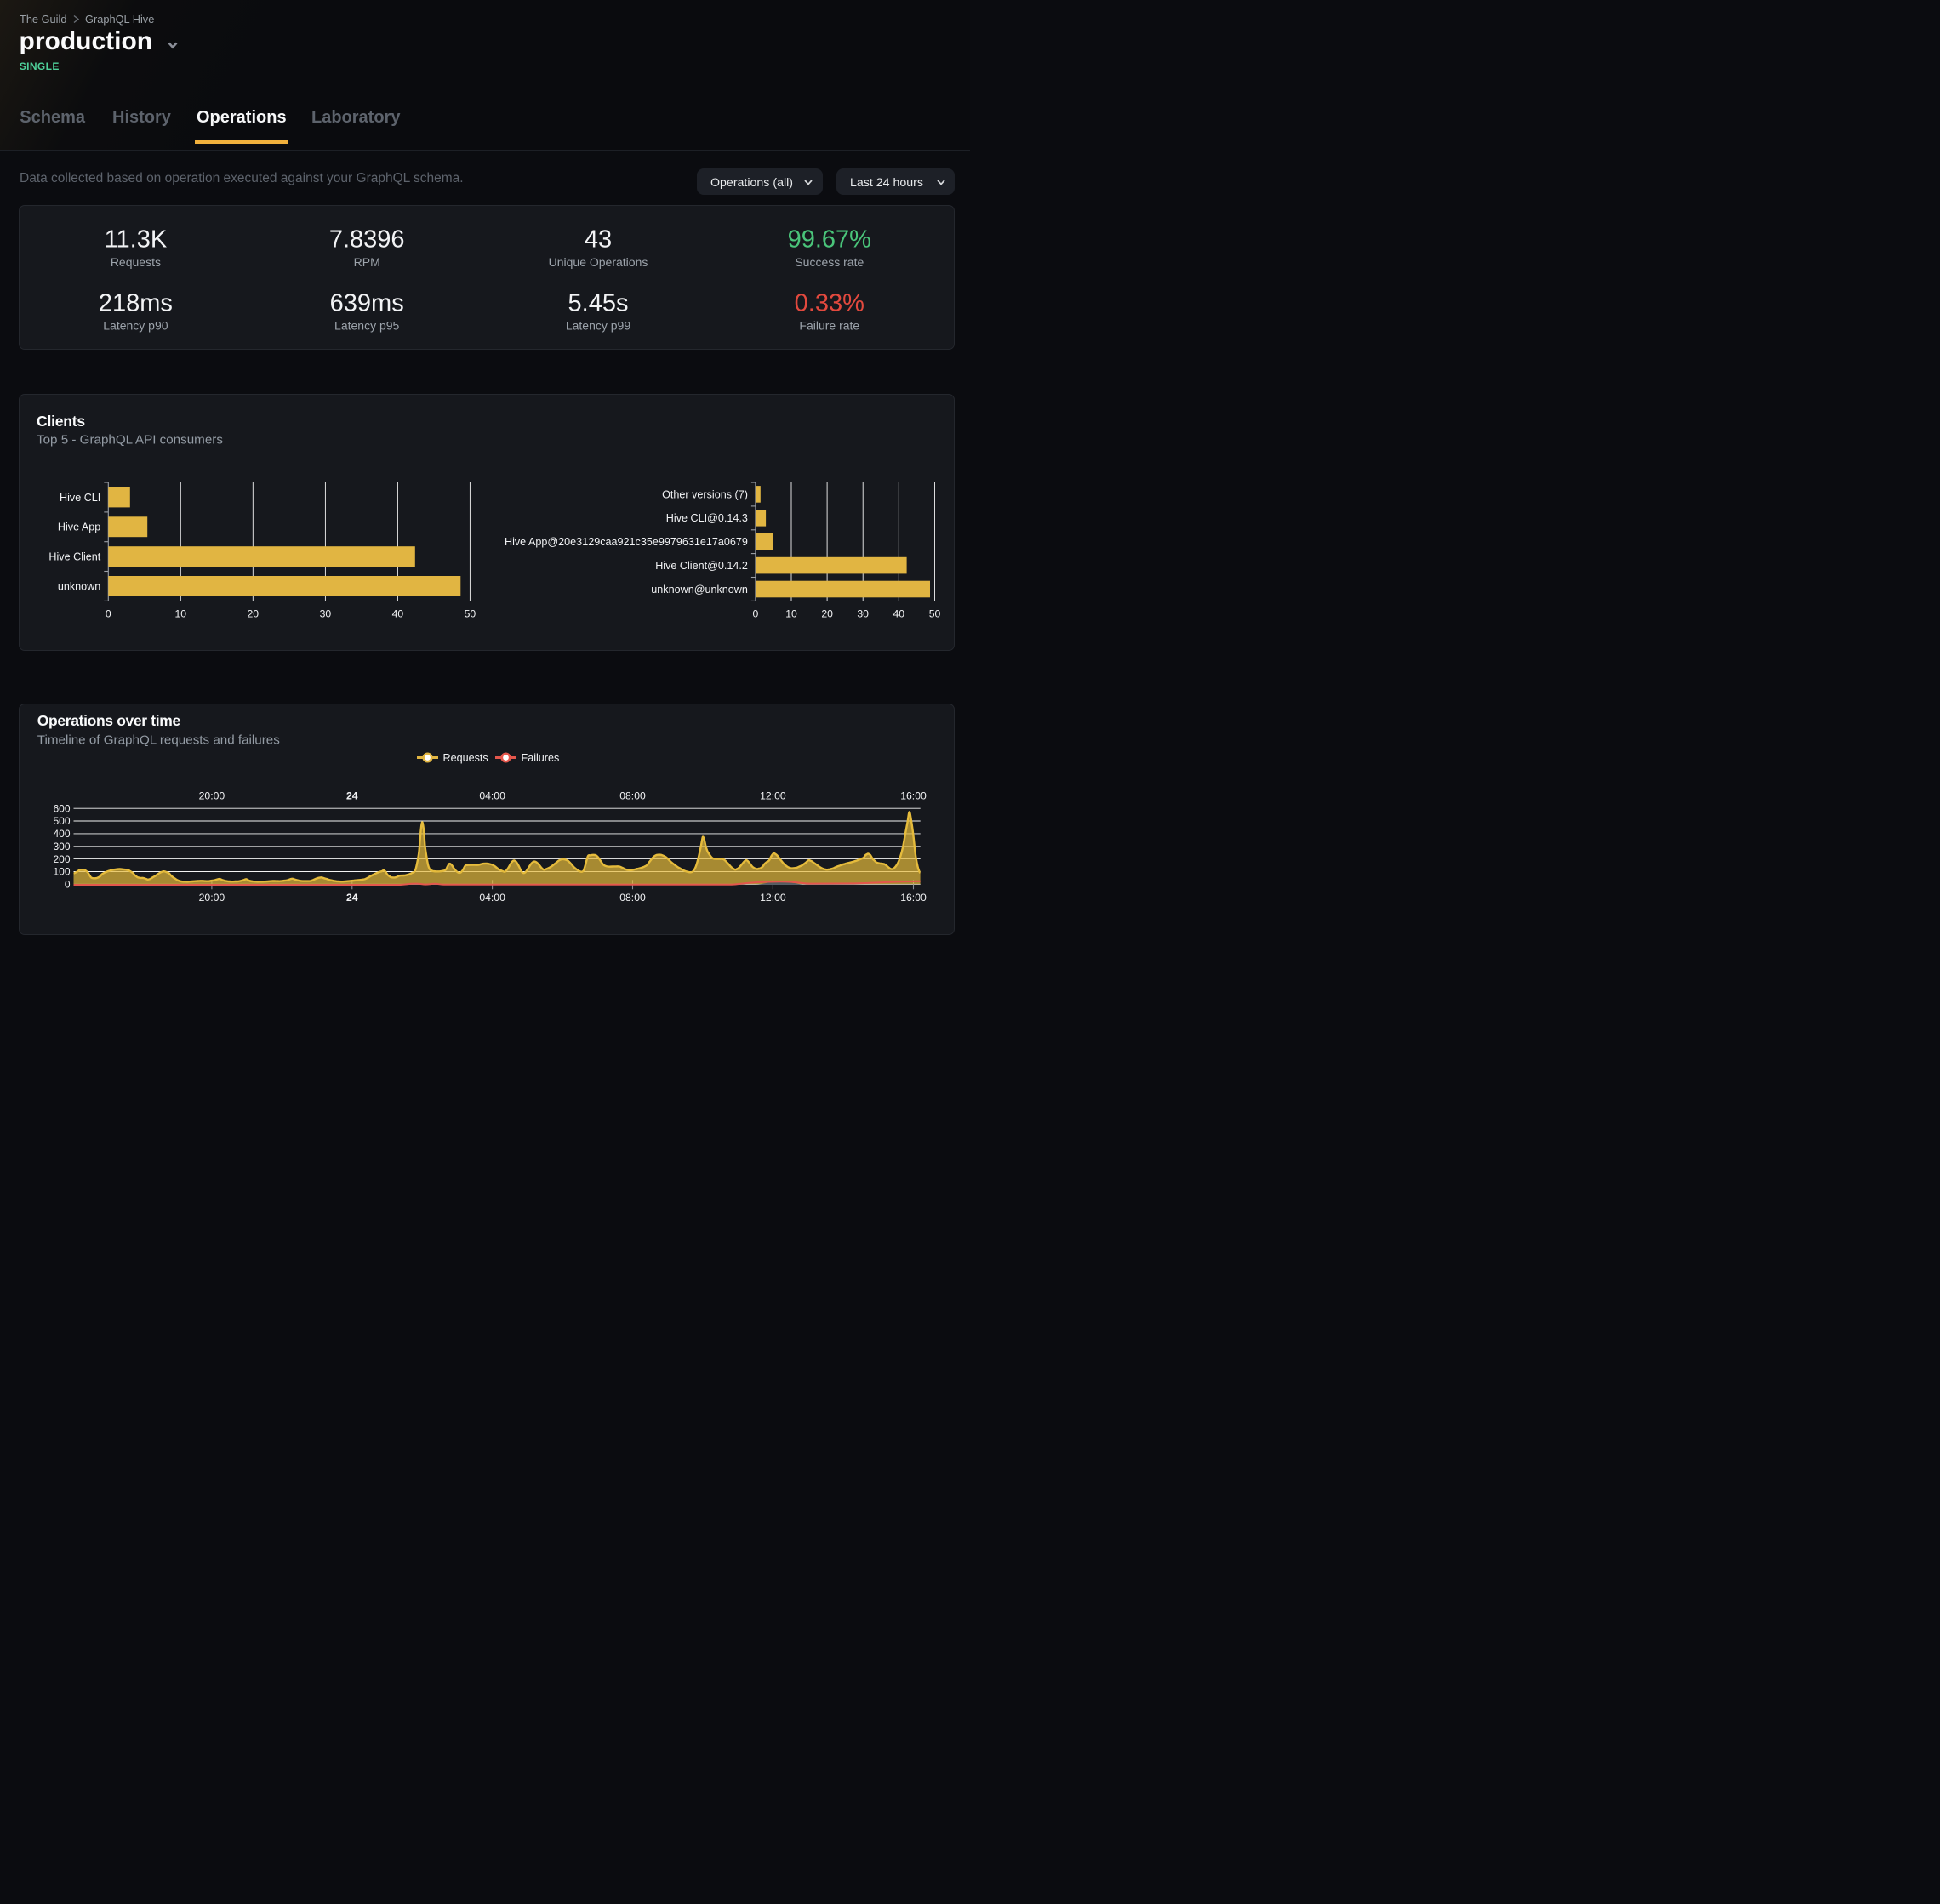 This screenshot has height=1904, width=1940. I want to click on svg-text: 100, so click(62, 872).